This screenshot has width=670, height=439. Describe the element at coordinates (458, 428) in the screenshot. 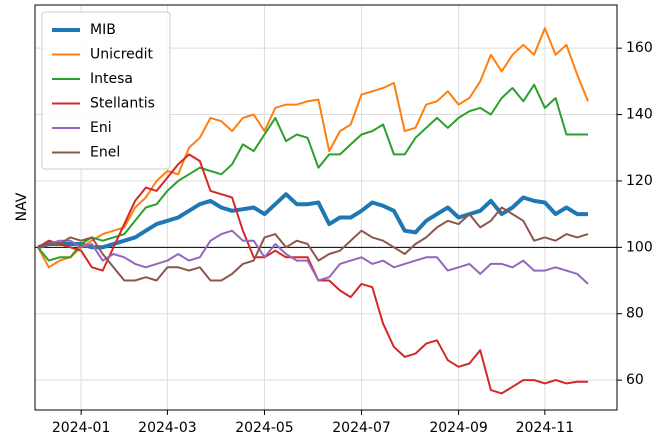

I see `x-tick-label: 2024-09` at that location.